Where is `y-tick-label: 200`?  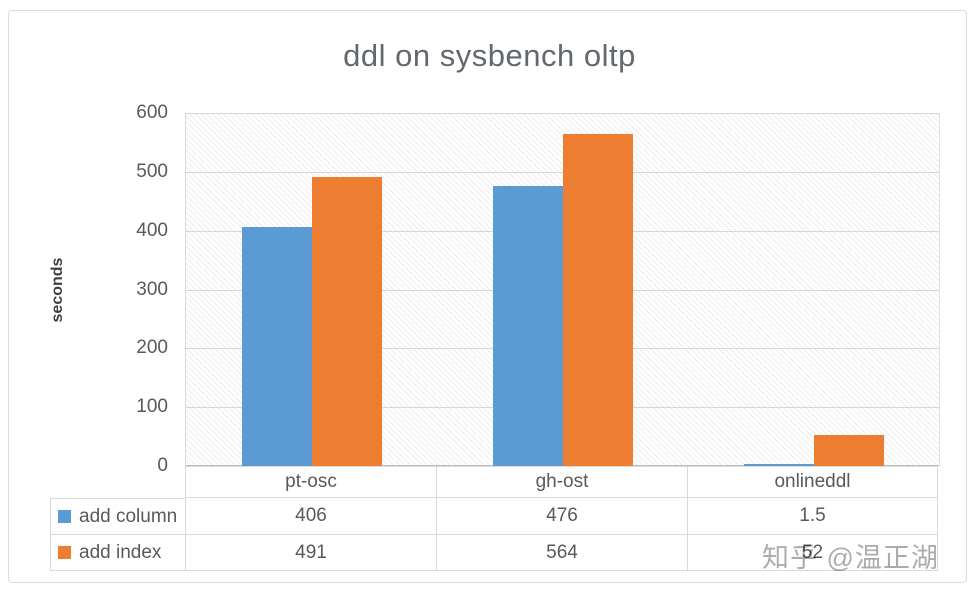 y-tick-label: 200 is located at coordinates (152, 348).